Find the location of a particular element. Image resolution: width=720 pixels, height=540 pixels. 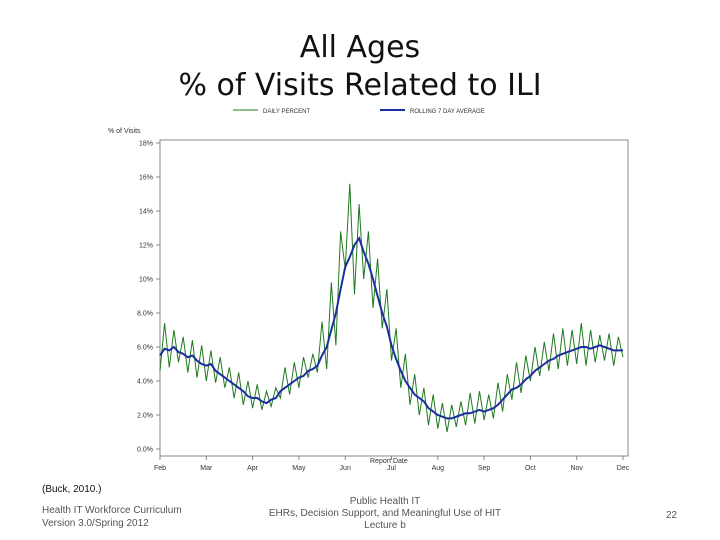

x-tick-label: Feb is located at coordinates (160, 468).